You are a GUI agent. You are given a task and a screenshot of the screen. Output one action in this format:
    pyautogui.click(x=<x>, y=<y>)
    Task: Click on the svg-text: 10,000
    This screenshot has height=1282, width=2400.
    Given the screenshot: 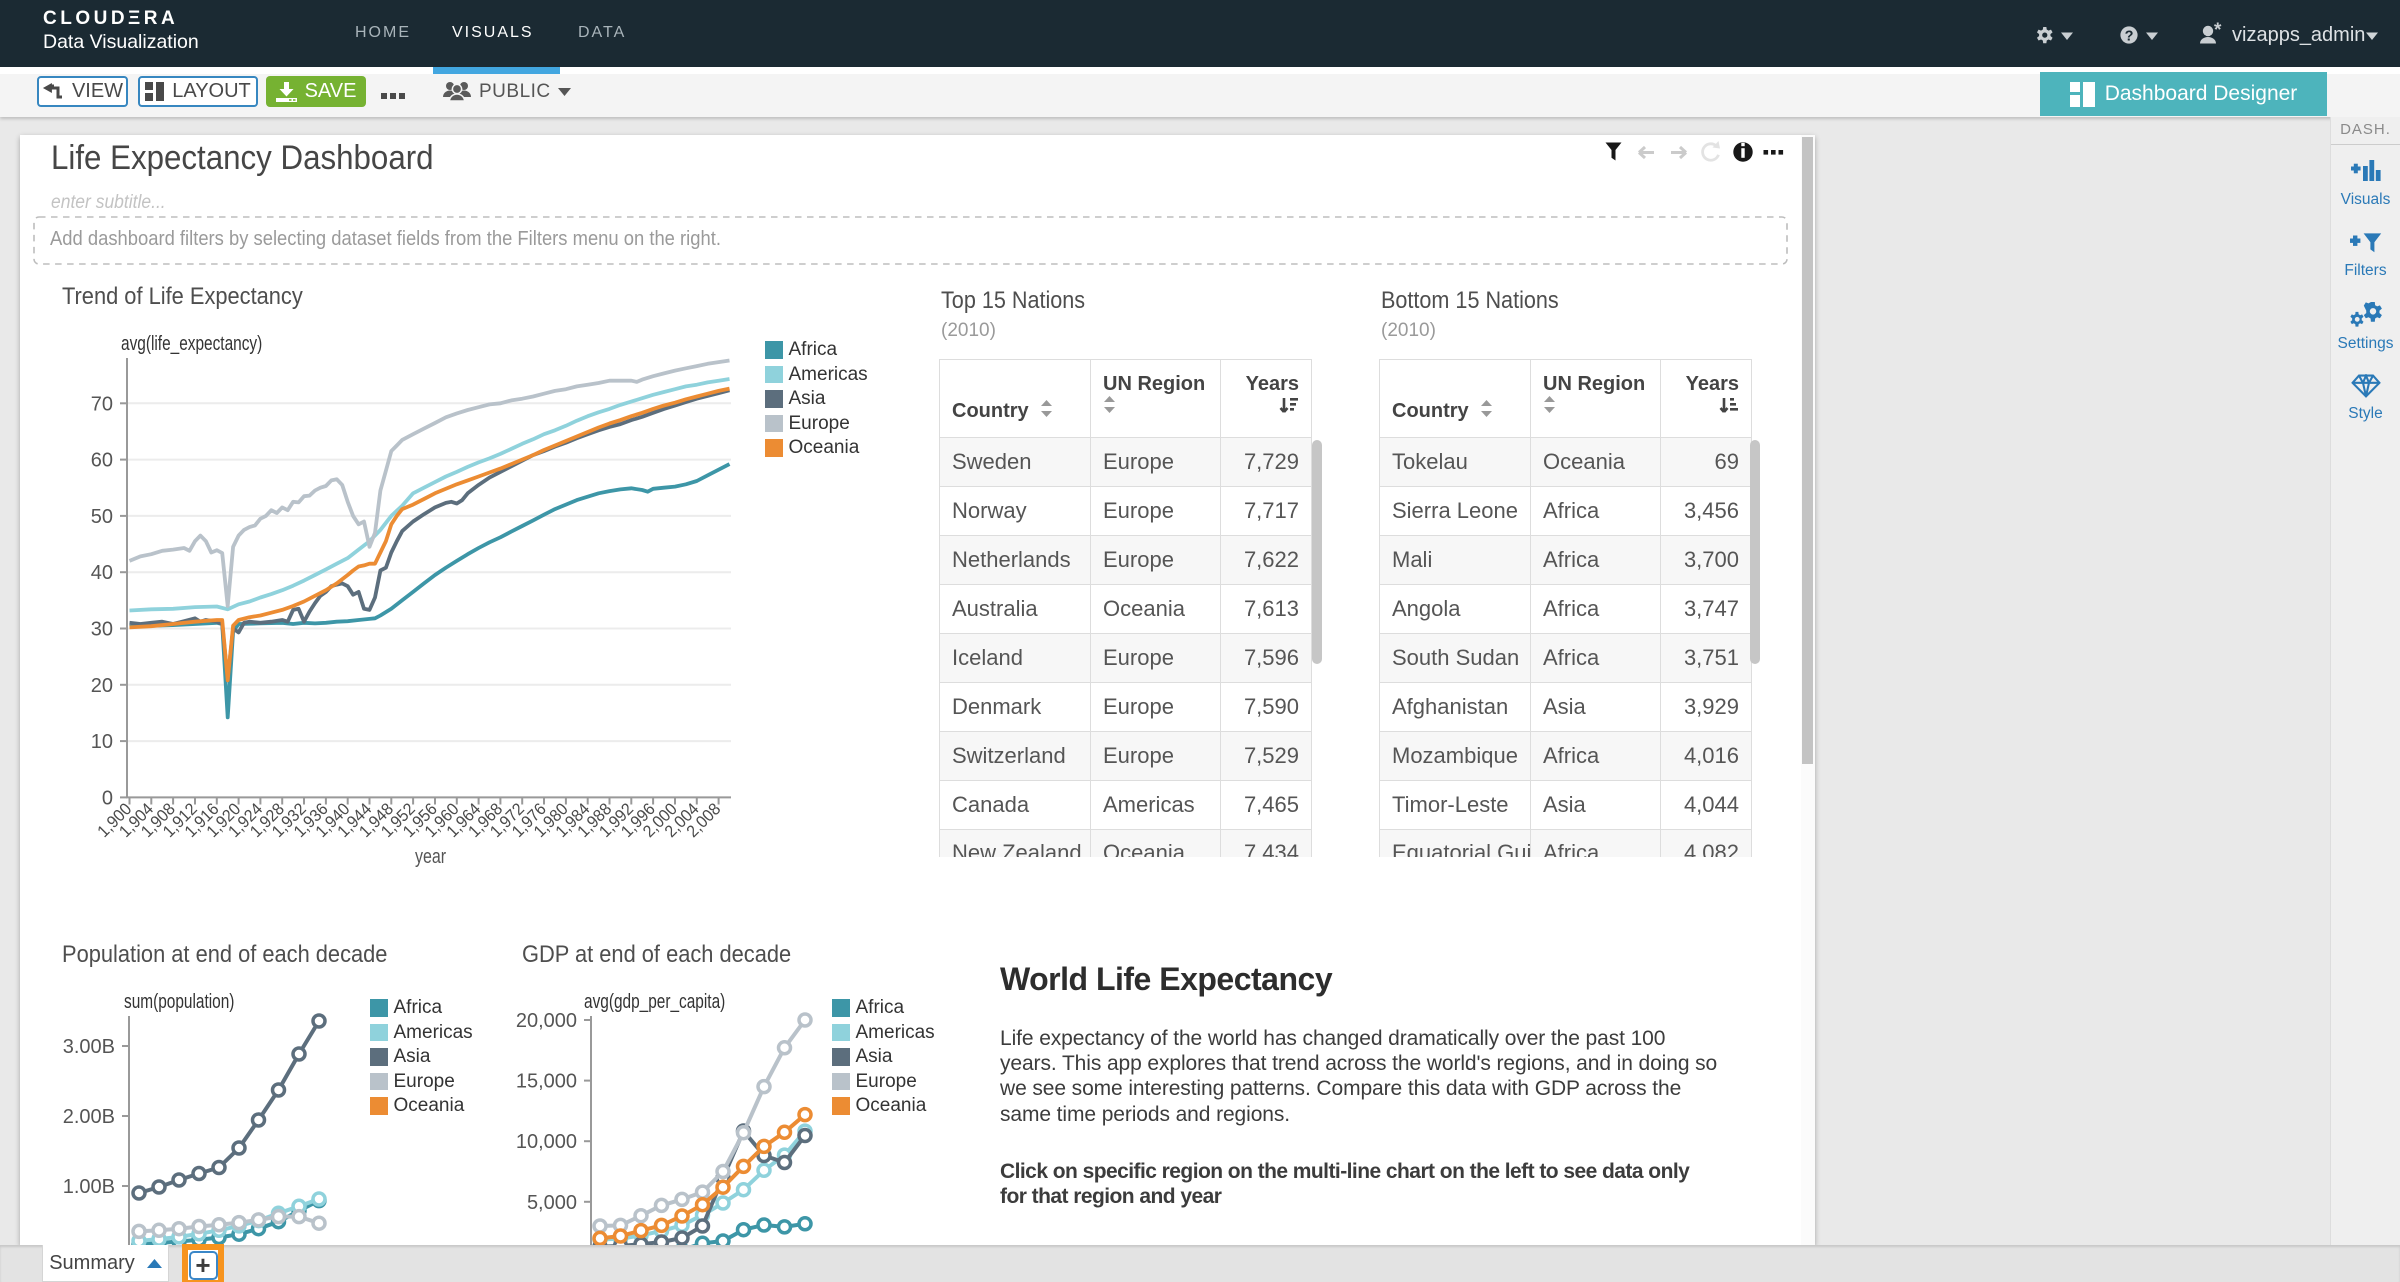 What is the action you would take?
    pyautogui.click(x=546, y=1142)
    